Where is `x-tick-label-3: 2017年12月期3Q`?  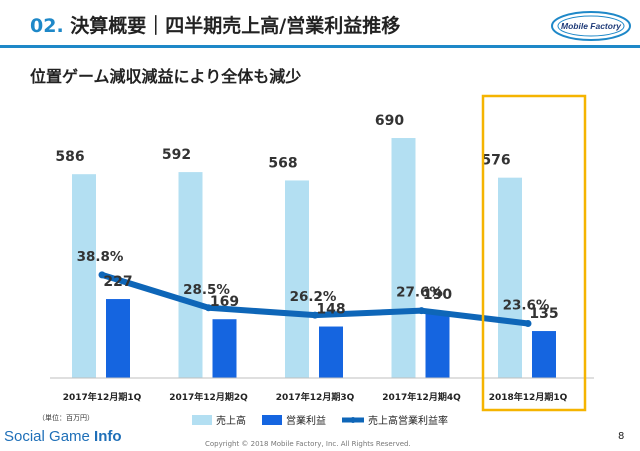
x-tick-label-3: 2017年12月期3Q is located at coordinates (315, 397).